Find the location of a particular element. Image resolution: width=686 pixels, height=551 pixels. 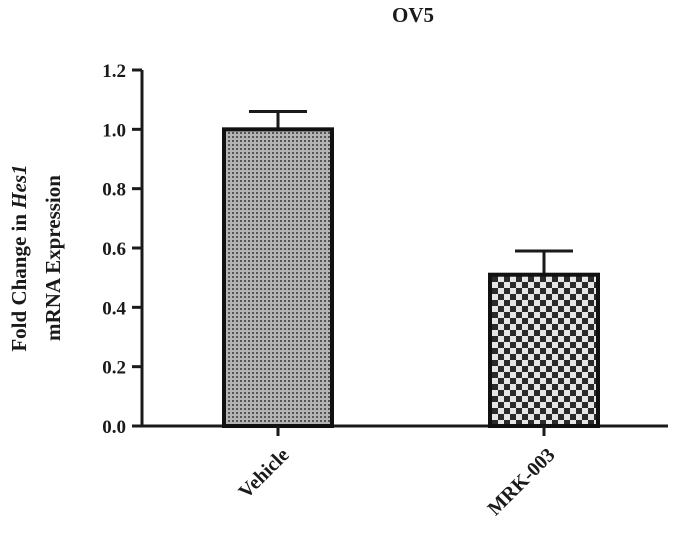

chart-title: OV5 is located at coordinates (413, 15).